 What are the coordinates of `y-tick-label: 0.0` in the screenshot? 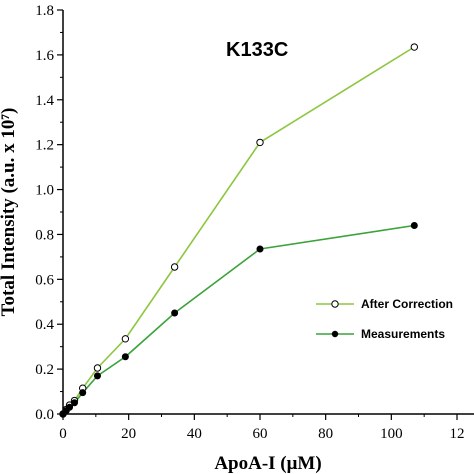 It's located at (44, 415).